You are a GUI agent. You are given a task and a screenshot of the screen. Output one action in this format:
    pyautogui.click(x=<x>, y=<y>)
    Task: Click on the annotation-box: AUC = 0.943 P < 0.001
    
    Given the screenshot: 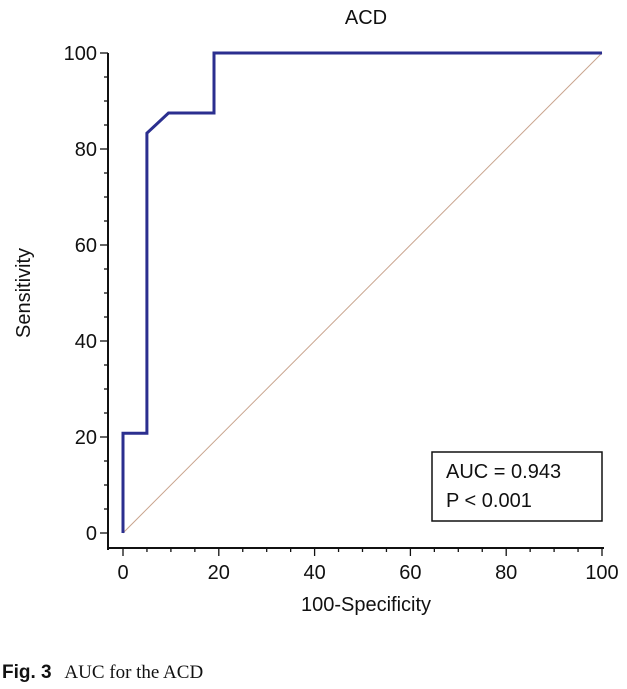 What is the action you would take?
    pyautogui.click(x=517, y=486)
    